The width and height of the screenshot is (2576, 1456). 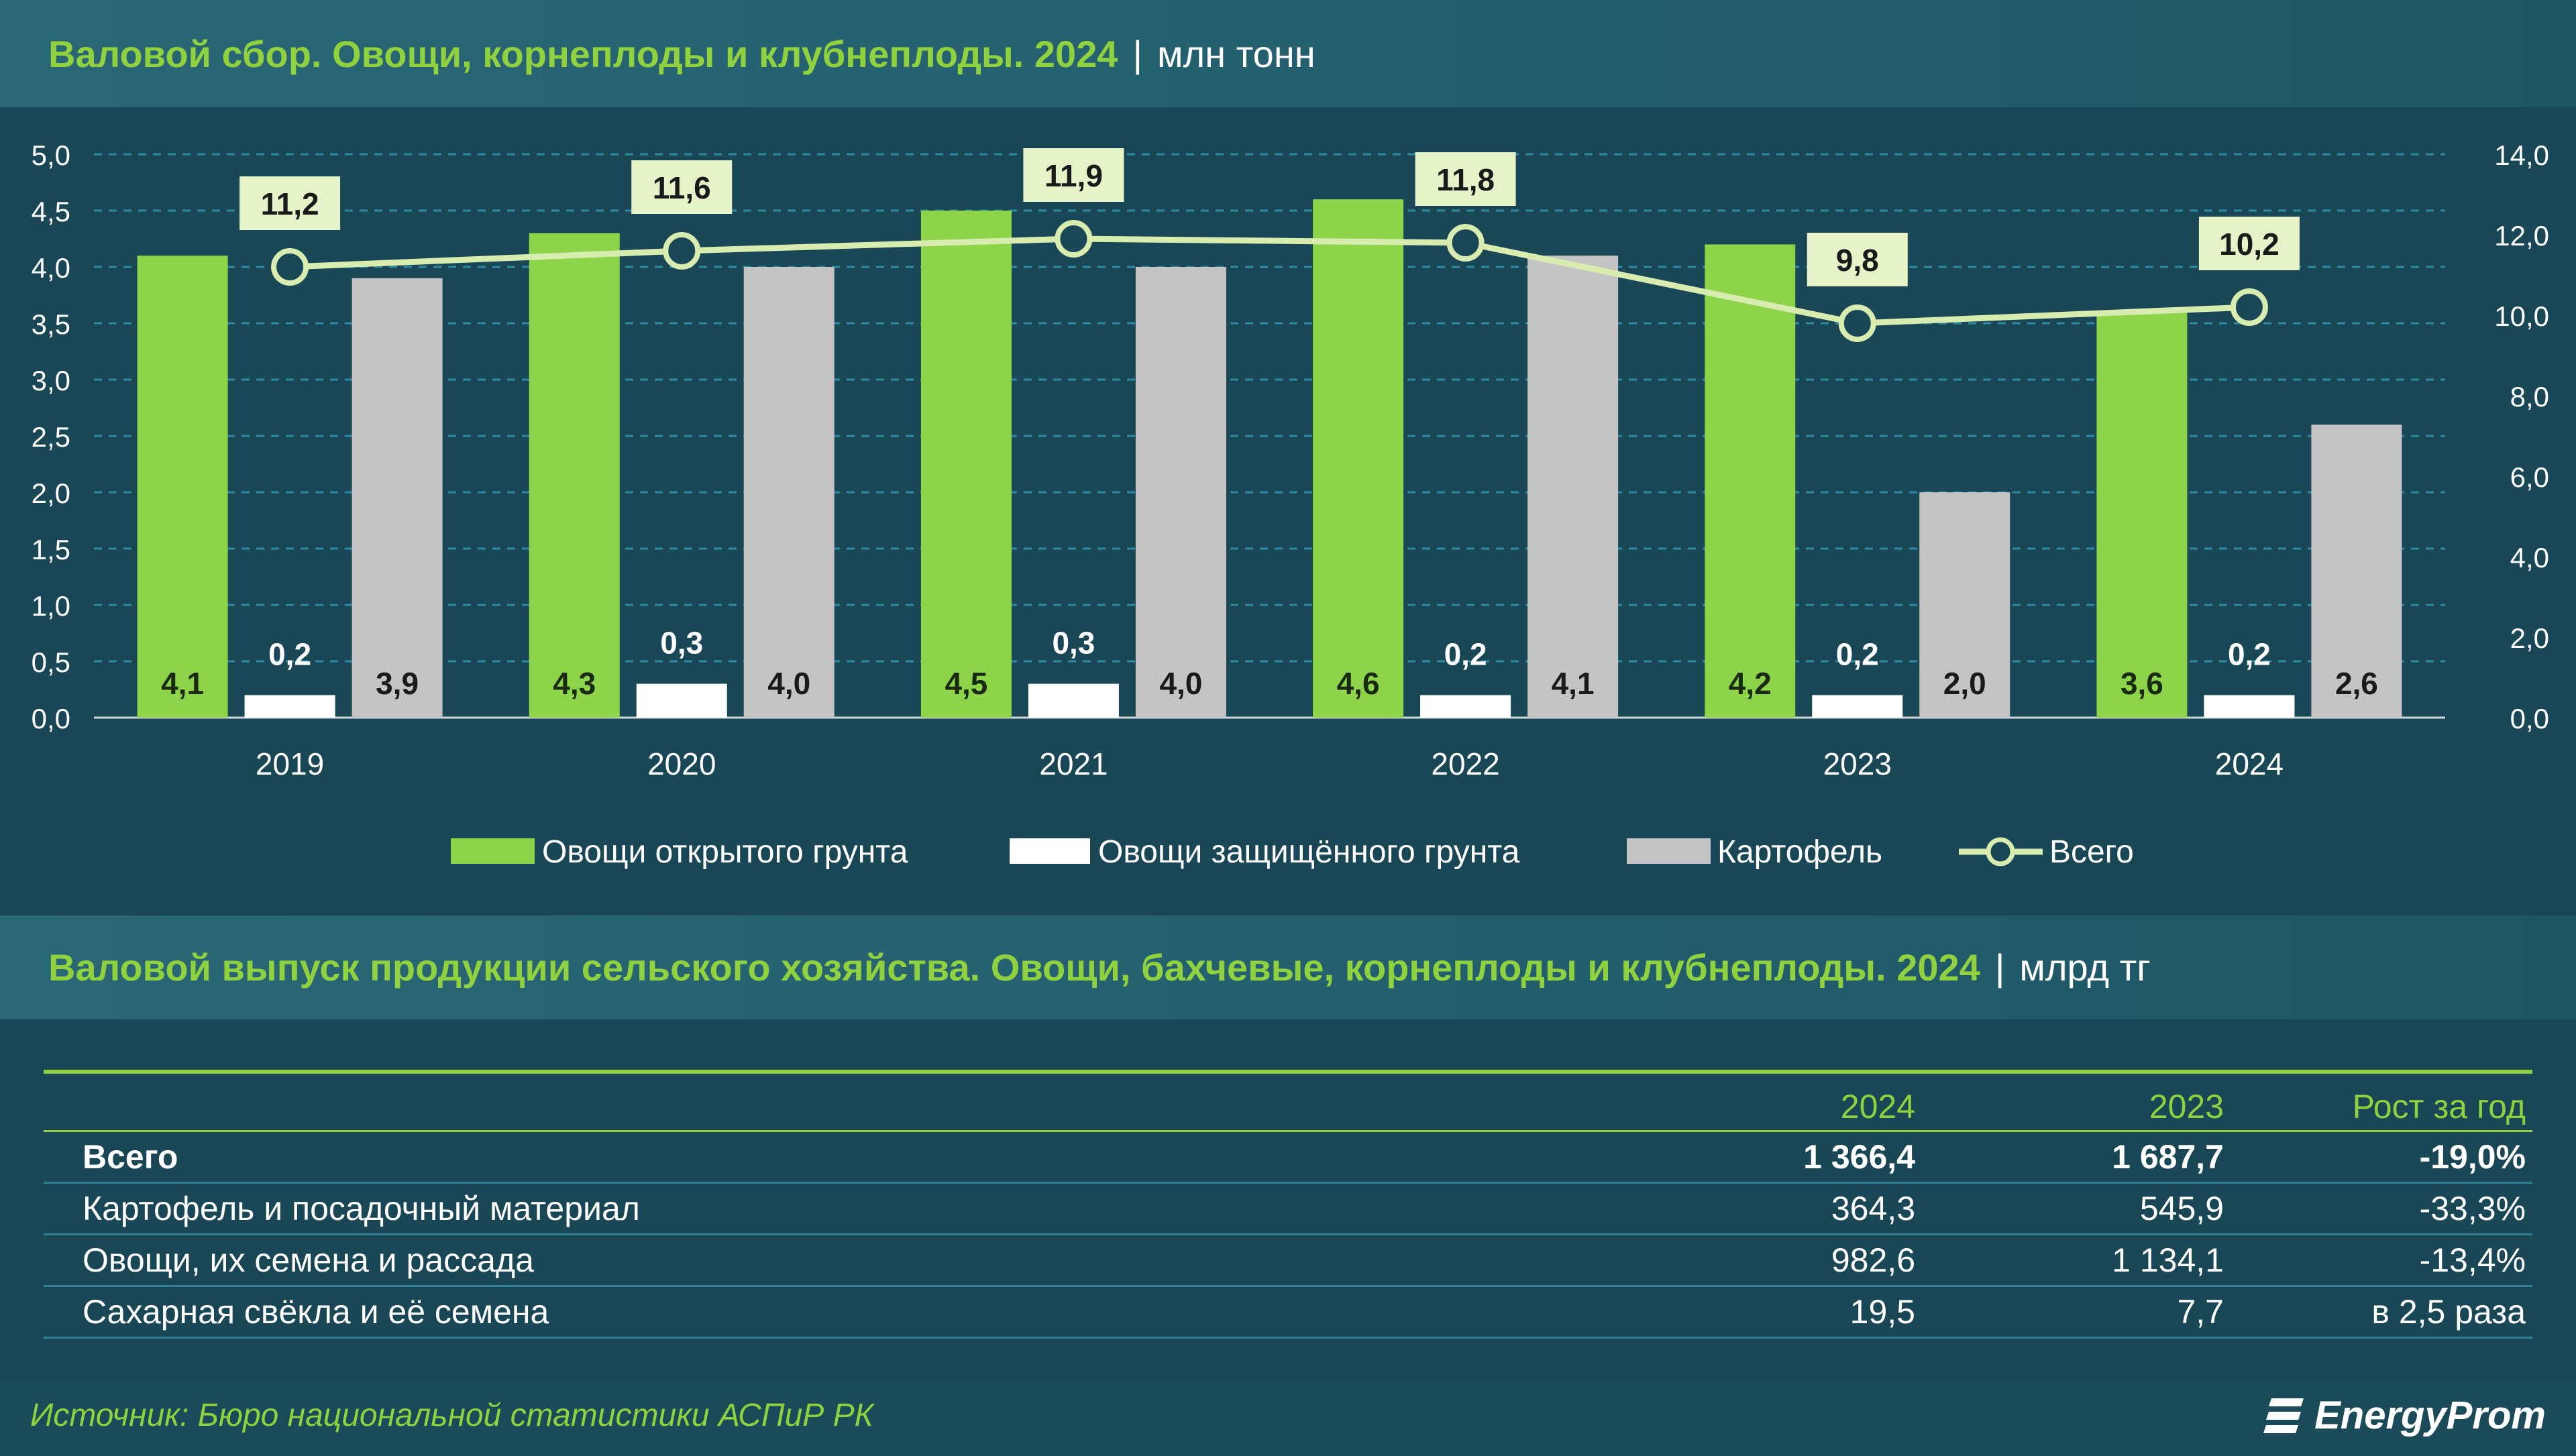 I want to click on y-left-tick-label: 2,5, so click(x=51, y=437).